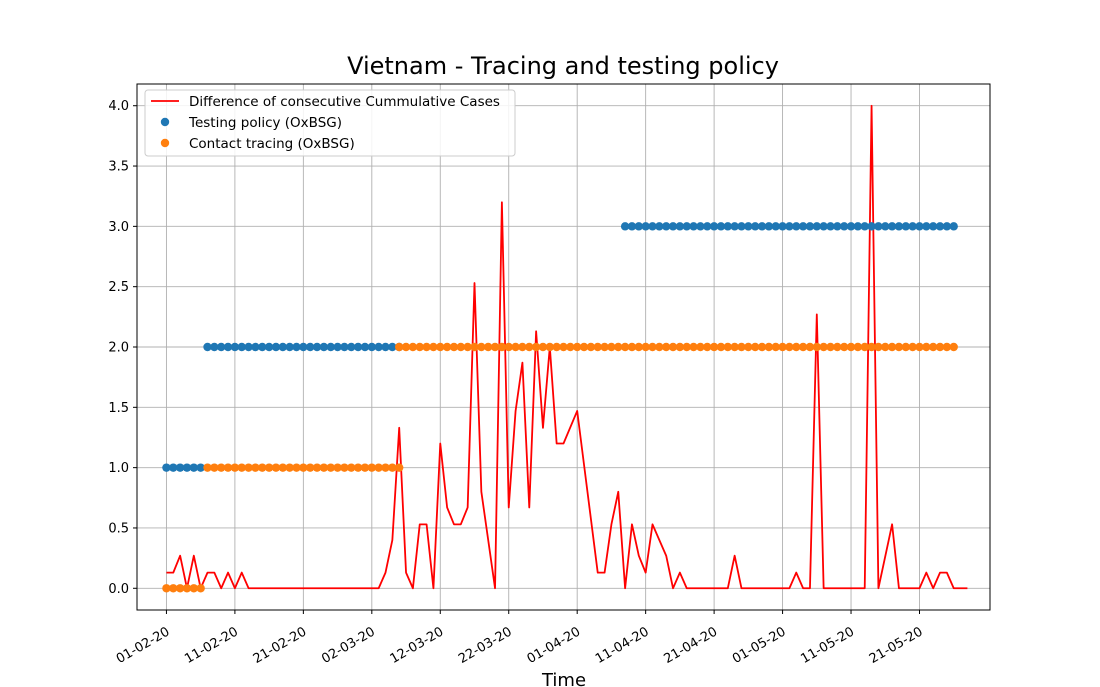  Describe the element at coordinates (118, 348) in the screenshot. I see `y-tick-label: 2.0` at that location.